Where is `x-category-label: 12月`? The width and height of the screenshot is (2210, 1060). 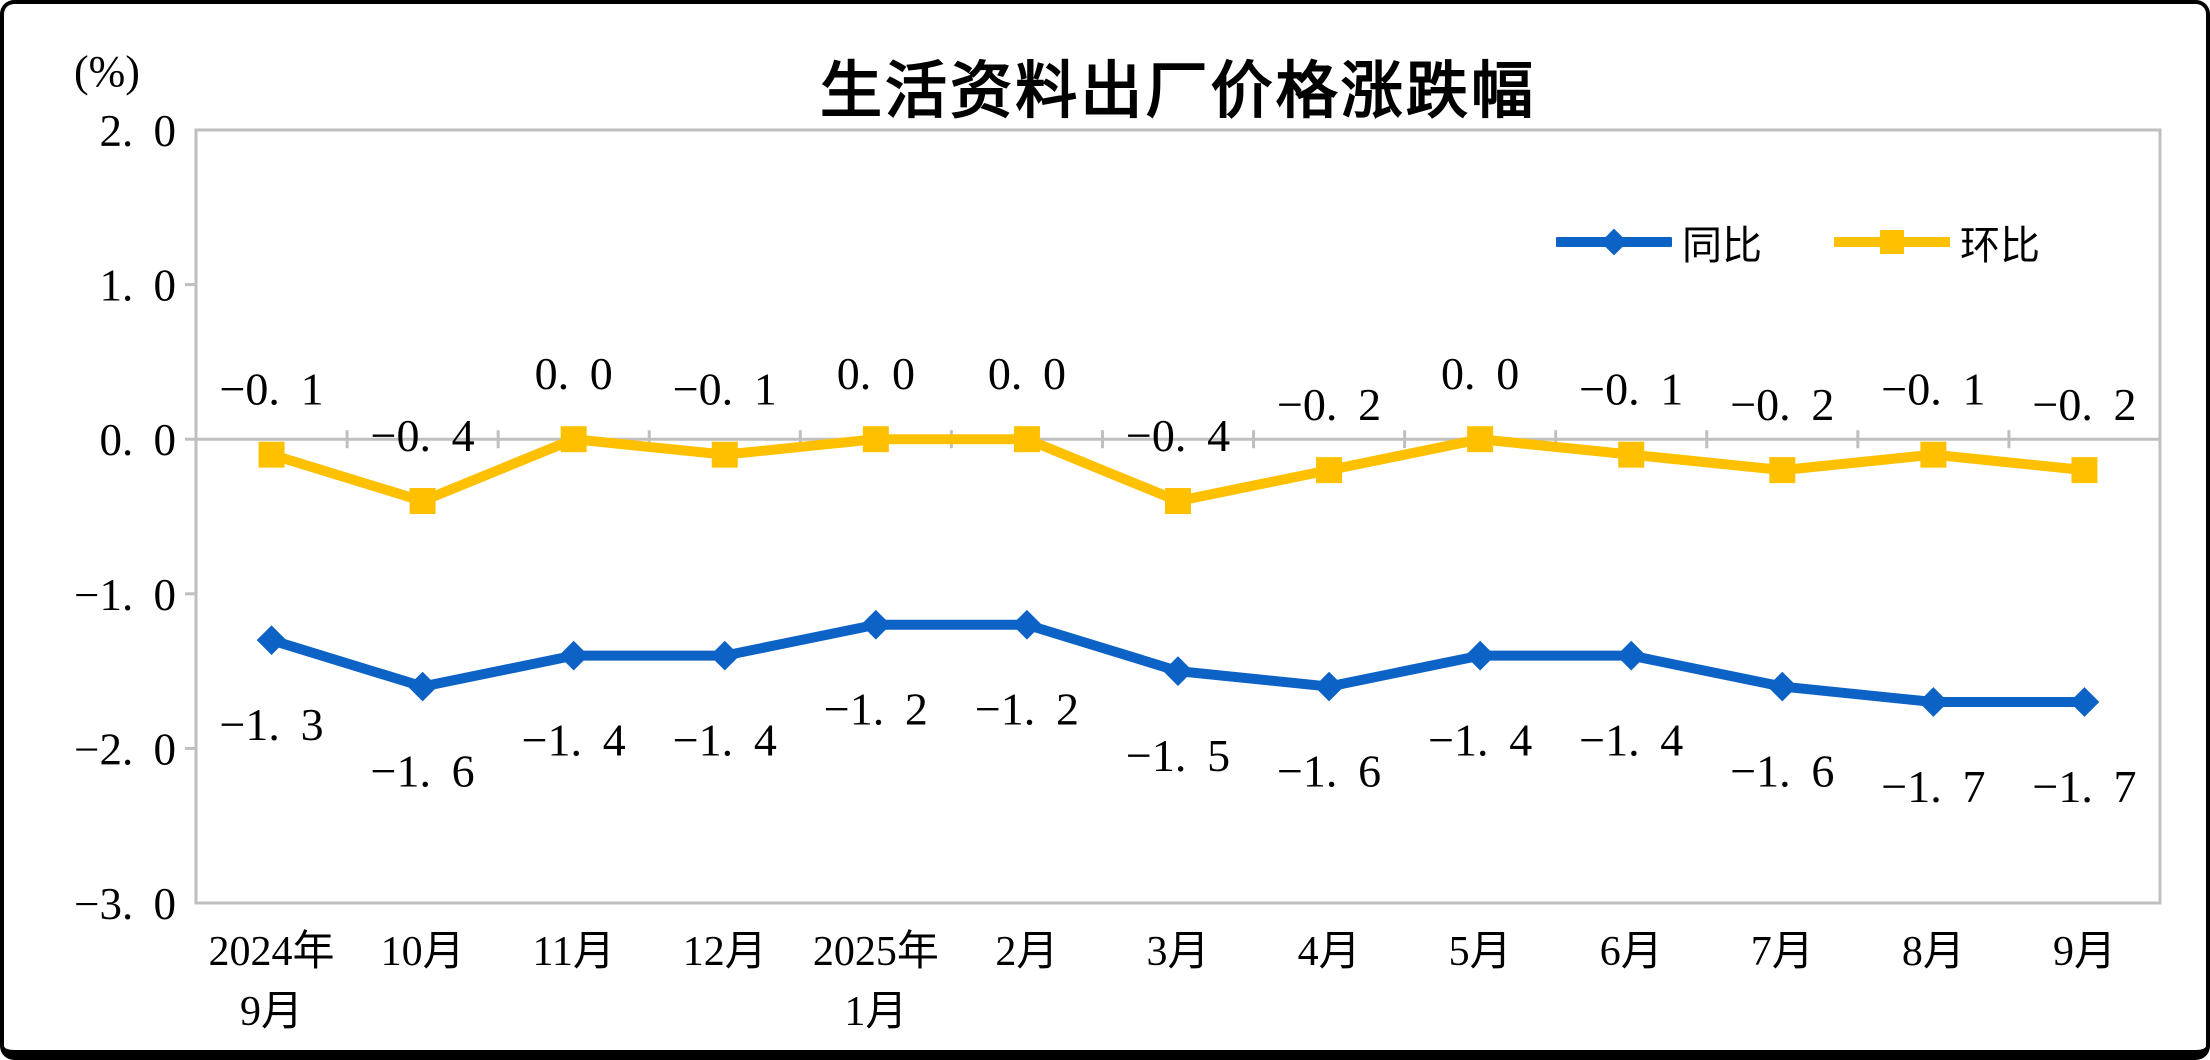 x-category-label: 12月 is located at coordinates (725, 952).